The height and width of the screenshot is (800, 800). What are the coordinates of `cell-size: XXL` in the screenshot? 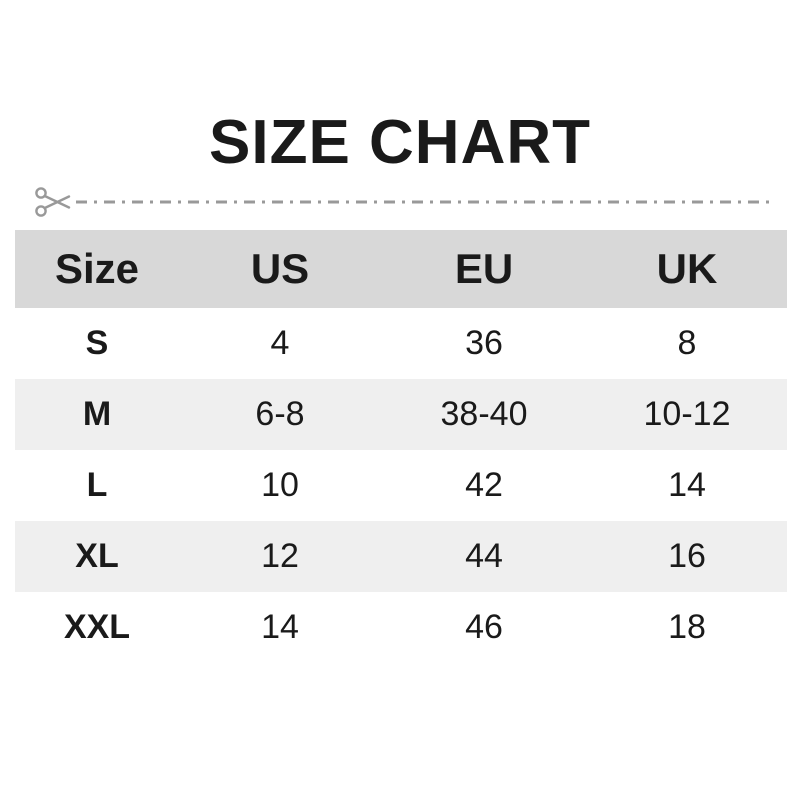 It's located at (97, 627).